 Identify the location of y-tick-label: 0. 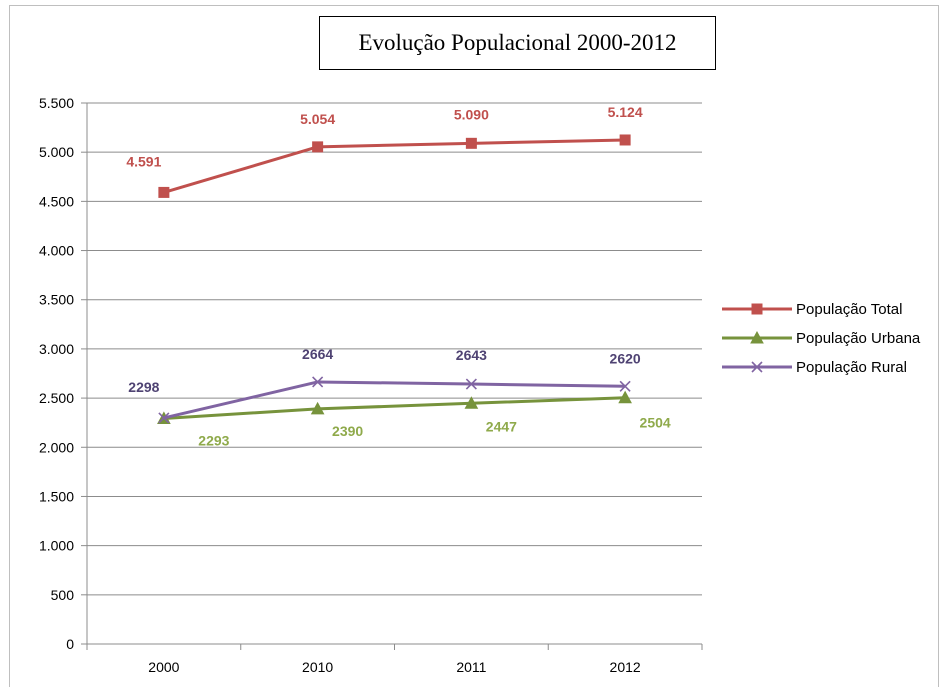
(70, 644).